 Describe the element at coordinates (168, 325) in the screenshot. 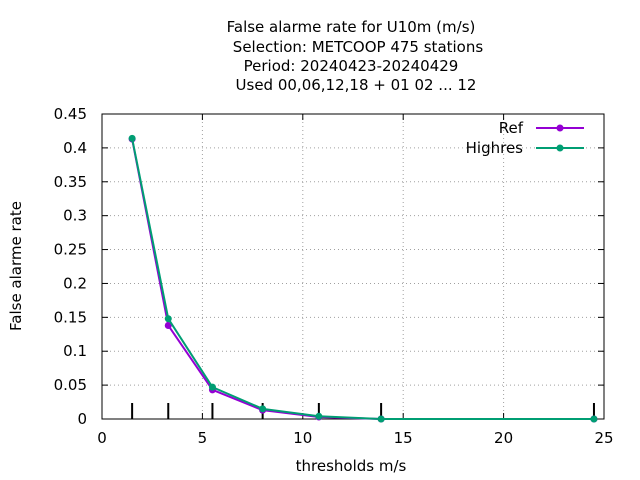

I see `data-point-ref` at that location.